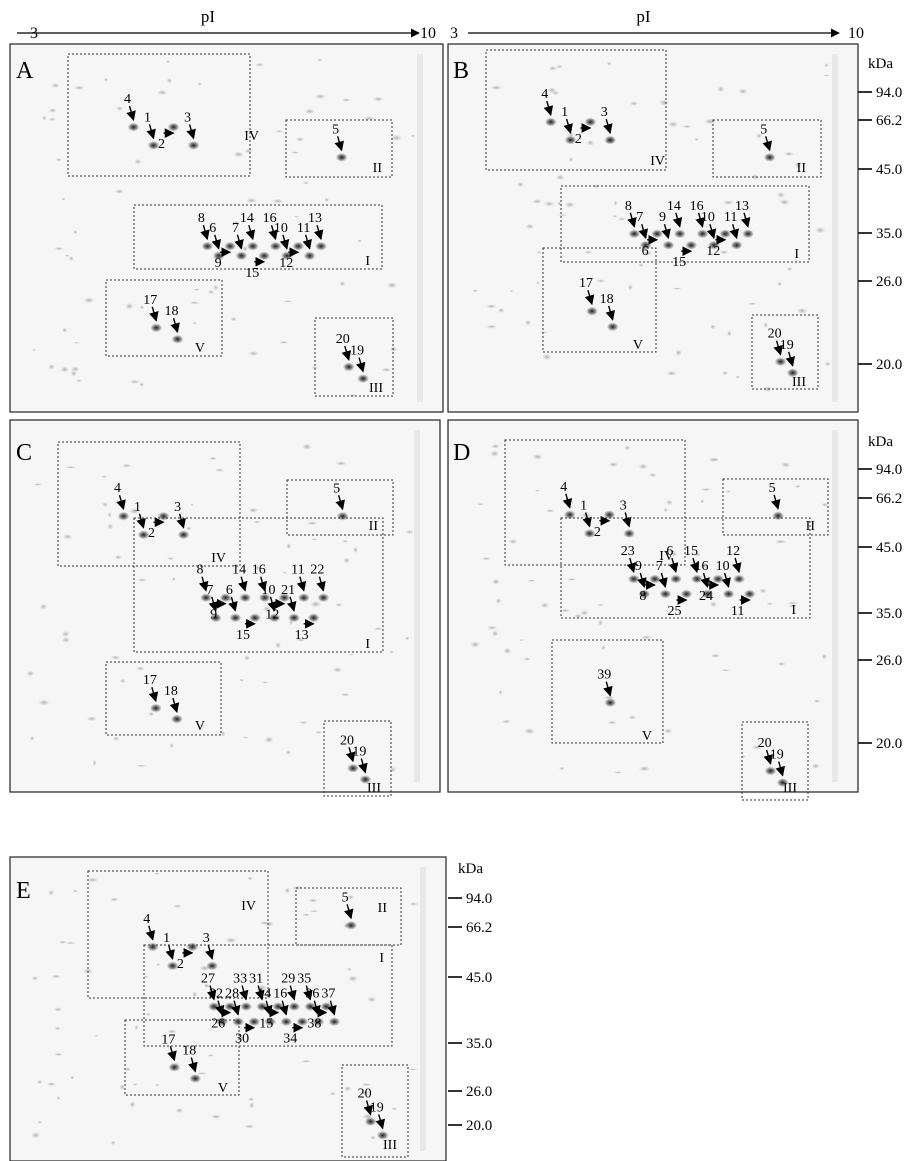 This screenshot has width=921, height=1161. Describe the element at coordinates (889, 93) in the screenshot. I see `mw-marker-label: 94.0` at that location.